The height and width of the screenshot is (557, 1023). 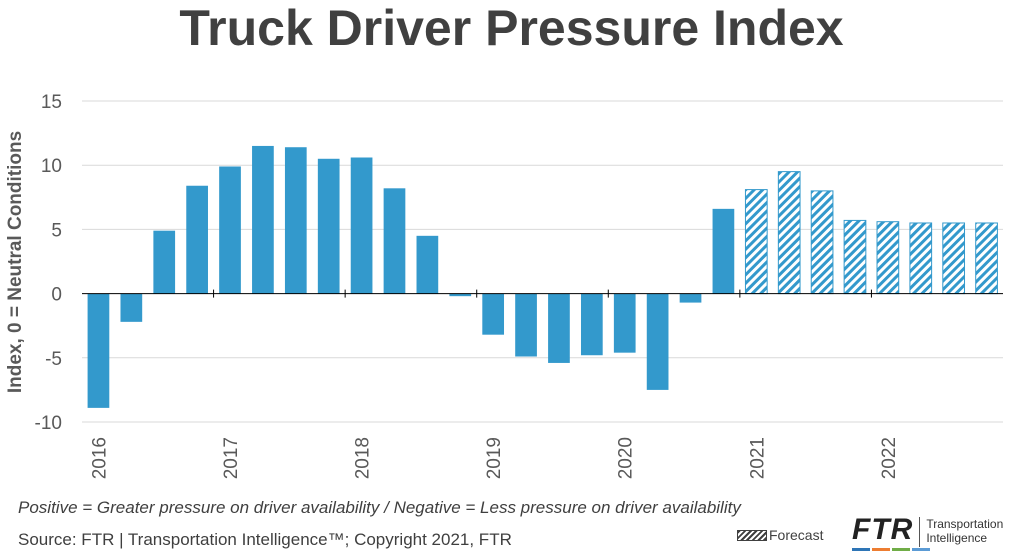 I want to click on y-tick-label: -10, so click(x=48, y=423).